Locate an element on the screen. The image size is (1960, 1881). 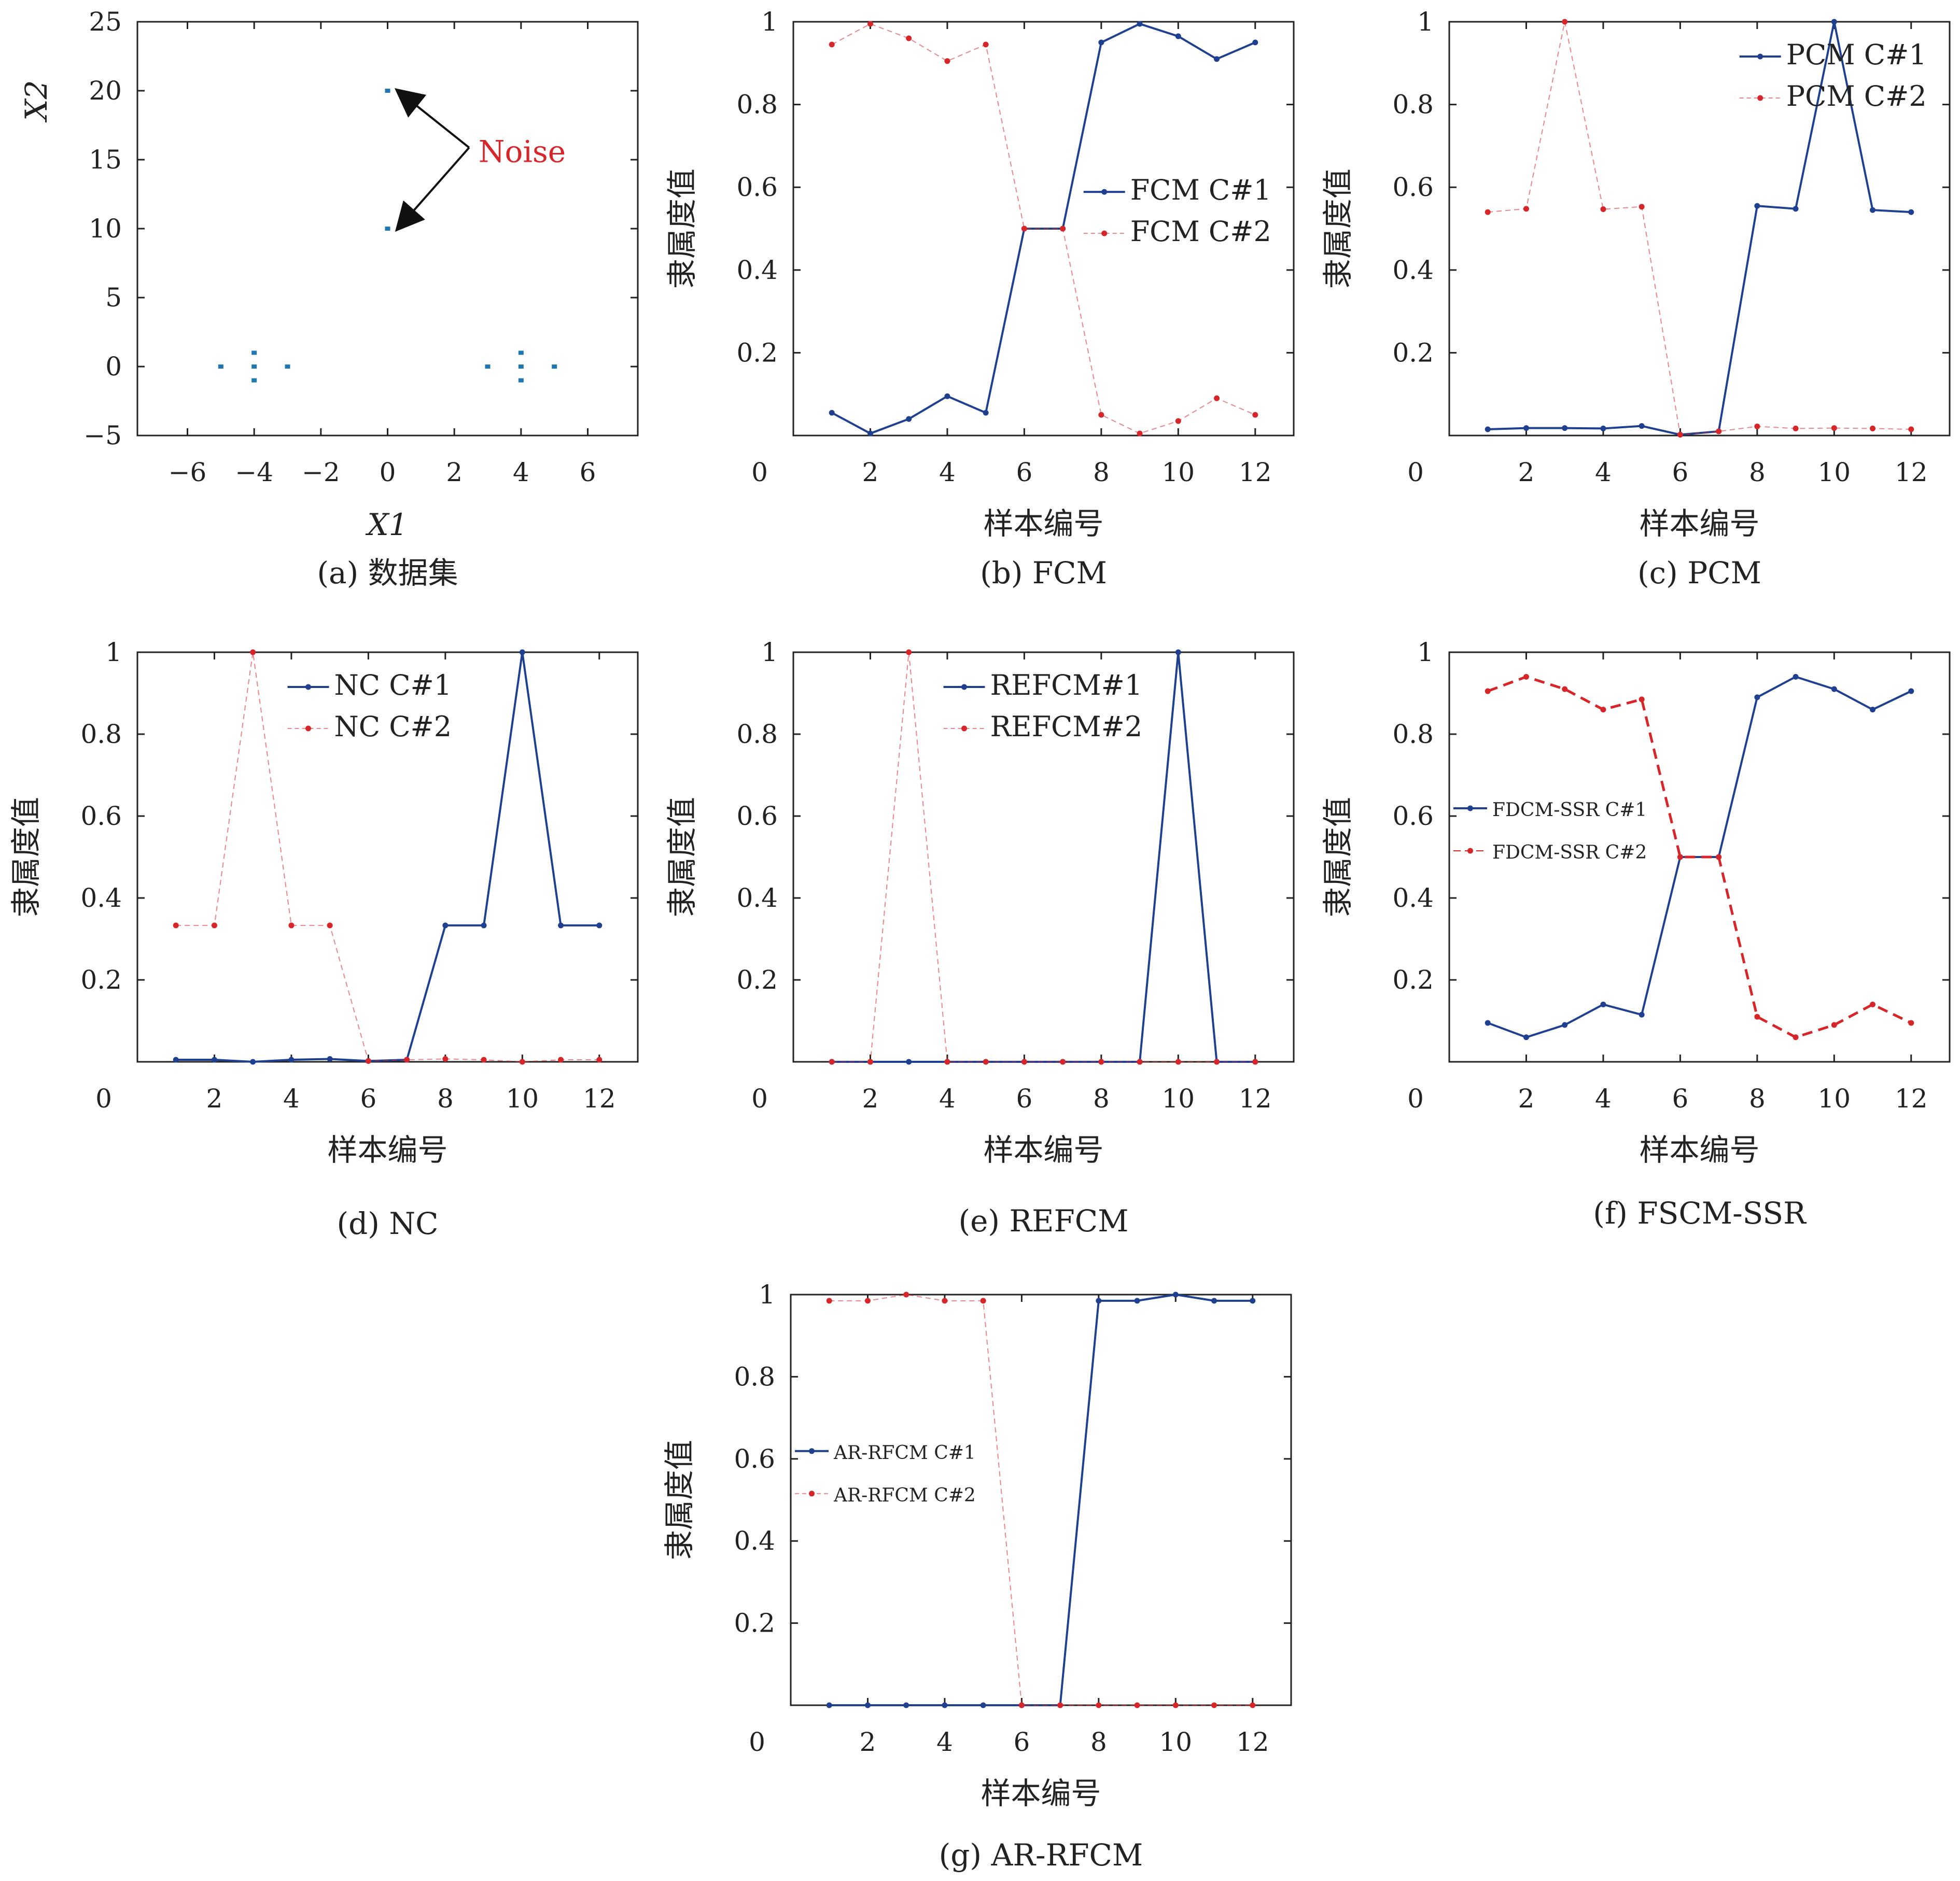
legend-entry-2: REFCM#2 is located at coordinates (1066, 727).